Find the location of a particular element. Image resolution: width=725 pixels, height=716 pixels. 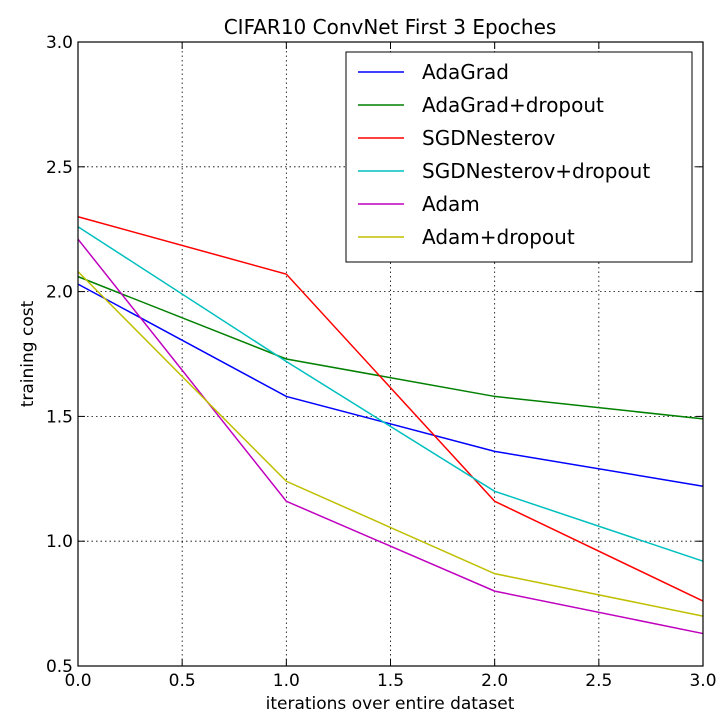

x-tick-label: 3.0 is located at coordinates (702, 681).